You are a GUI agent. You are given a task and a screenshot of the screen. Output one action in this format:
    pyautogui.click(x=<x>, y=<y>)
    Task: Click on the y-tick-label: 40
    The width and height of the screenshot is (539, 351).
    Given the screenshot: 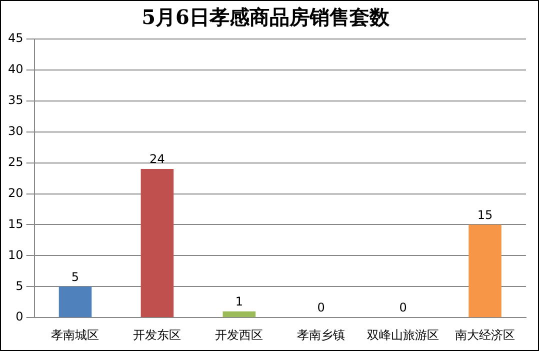 What is the action you would take?
    pyautogui.click(x=16, y=69)
    